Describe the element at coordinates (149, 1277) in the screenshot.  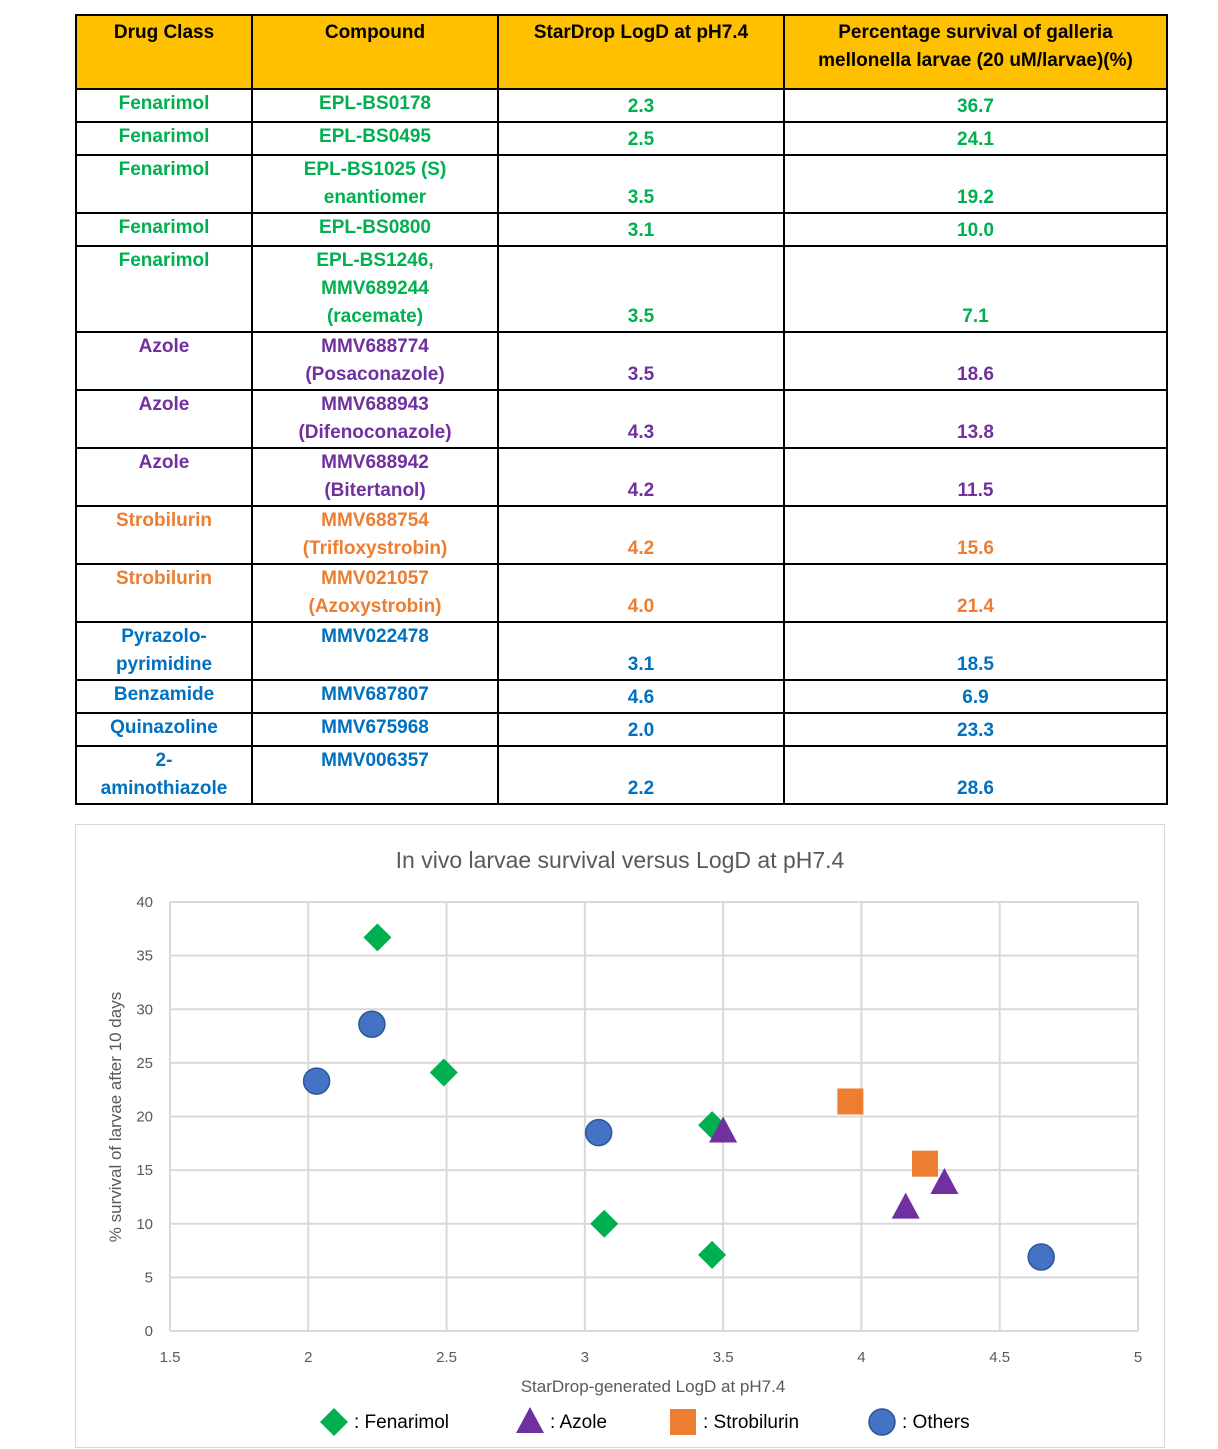
I see `y-tick-label: 5` at that location.